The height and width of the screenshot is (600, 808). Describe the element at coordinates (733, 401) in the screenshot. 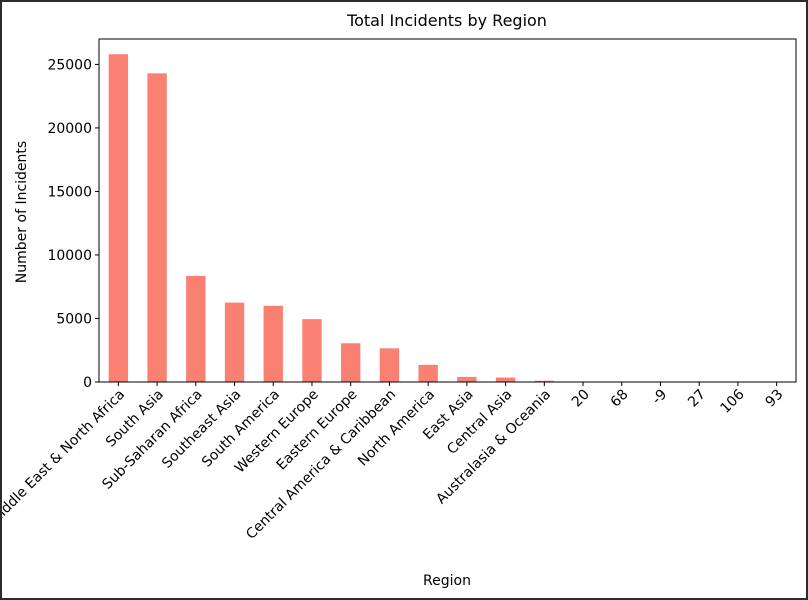

I see `x-tick-label: 106` at that location.